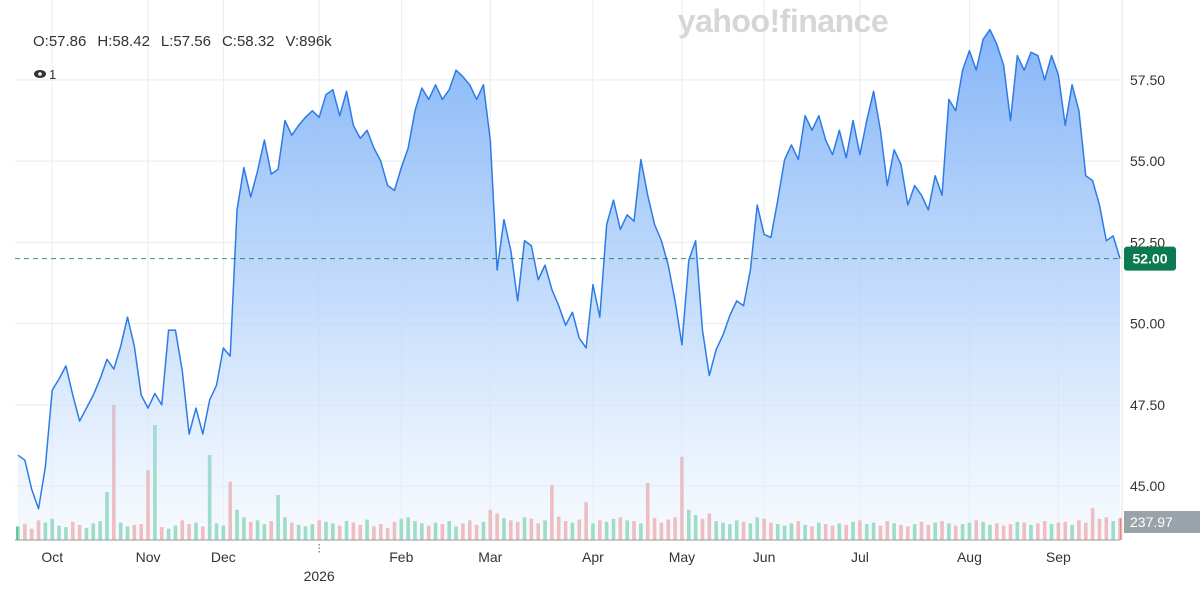 The width and height of the screenshot is (1200, 589). I want to click on indicator-icon, so click(40, 74).